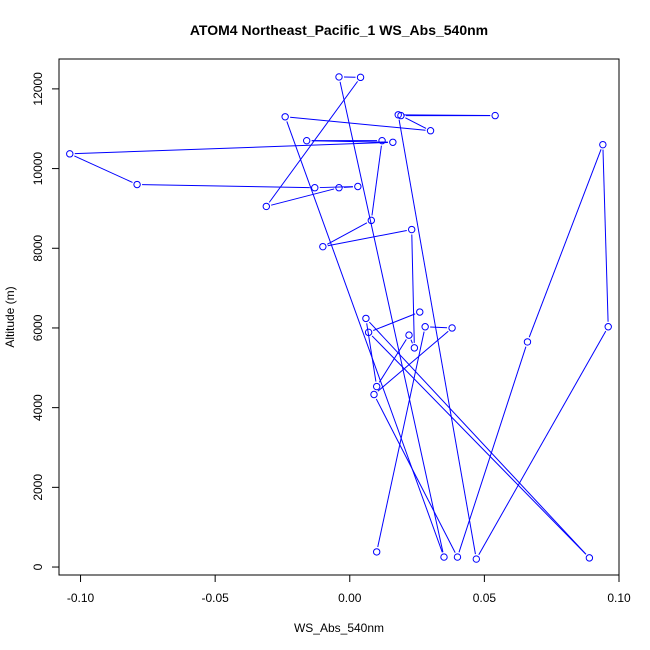 This screenshot has width=650, height=650. I want to click on y-tick-label: 10000, so click(38, 169).